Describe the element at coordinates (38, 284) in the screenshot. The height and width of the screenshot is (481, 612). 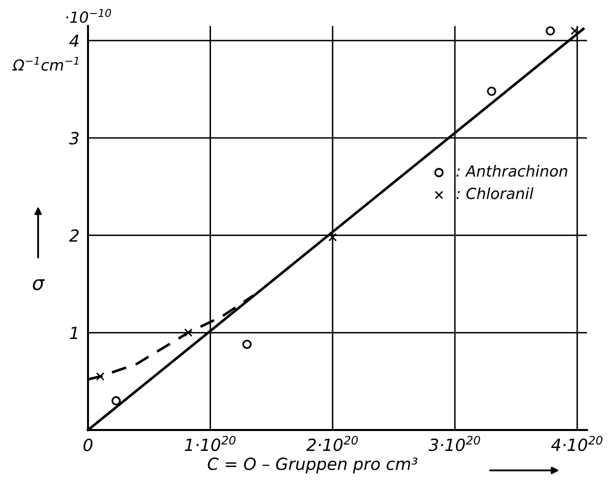
I see `y-axis-title: σ` at that location.